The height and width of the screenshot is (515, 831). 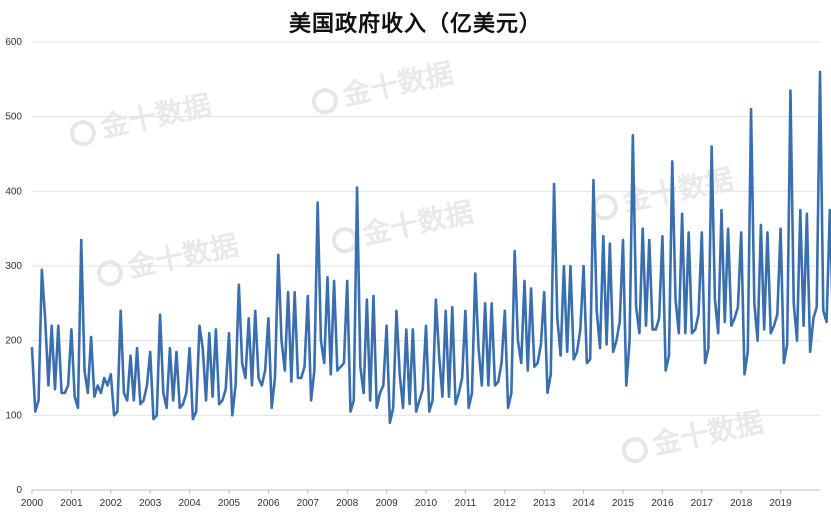 I want to click on x-tick-label: 2007, so click(x=308, y=503).